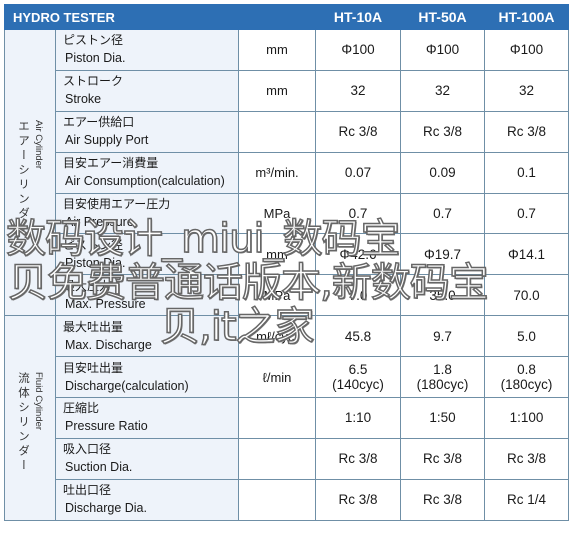  Describe the element at coordinates (443, 254) in the screenshot. I see `value-cell: Φ19.7` at that location.